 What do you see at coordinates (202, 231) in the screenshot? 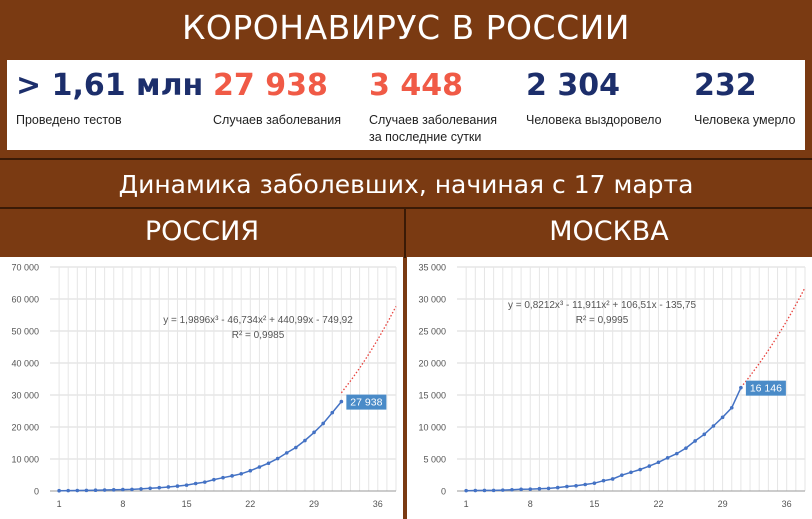
I see `region-label-russia: РОССИЯ` at bounding box center [202, 231].